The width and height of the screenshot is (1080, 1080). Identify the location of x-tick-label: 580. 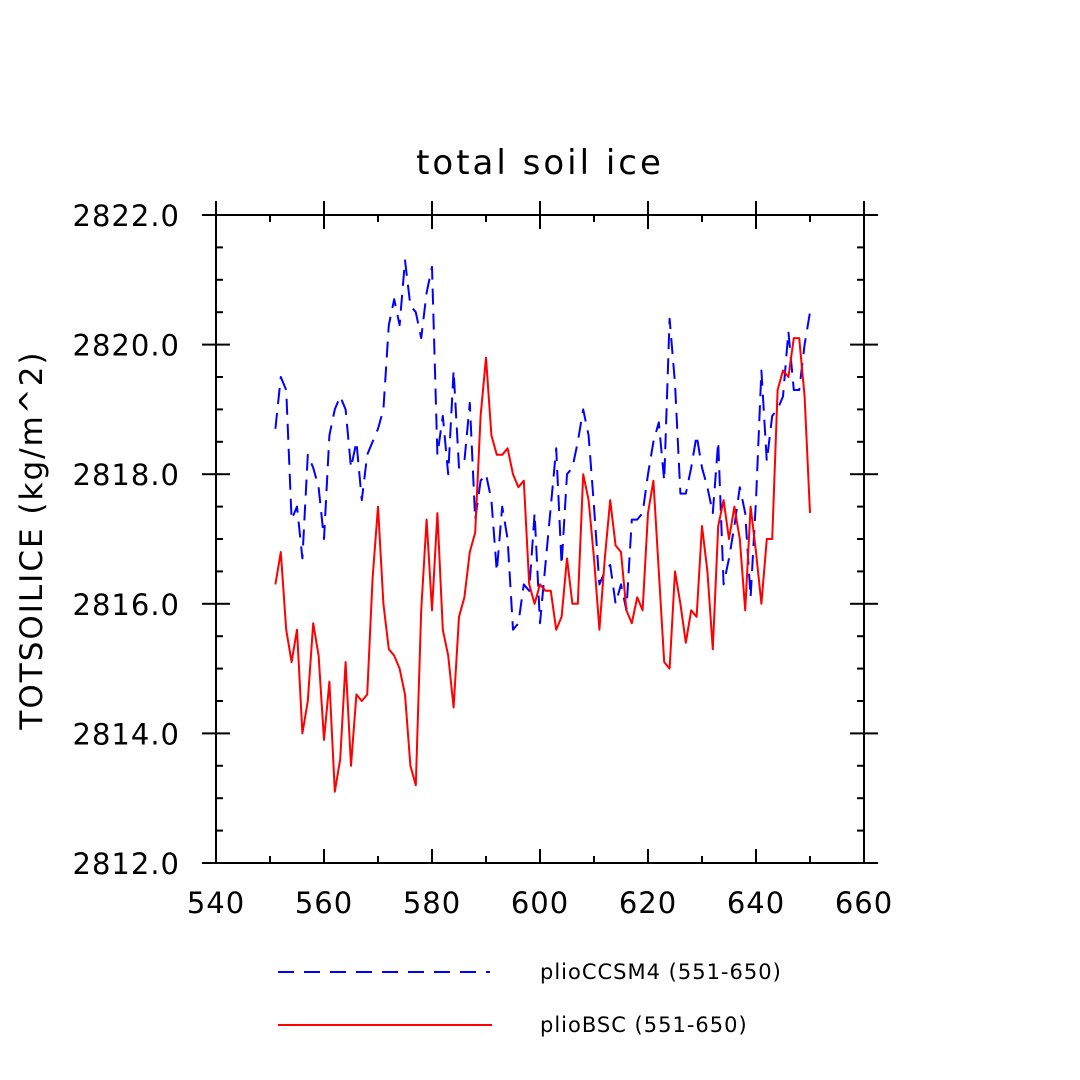
(432, 903).